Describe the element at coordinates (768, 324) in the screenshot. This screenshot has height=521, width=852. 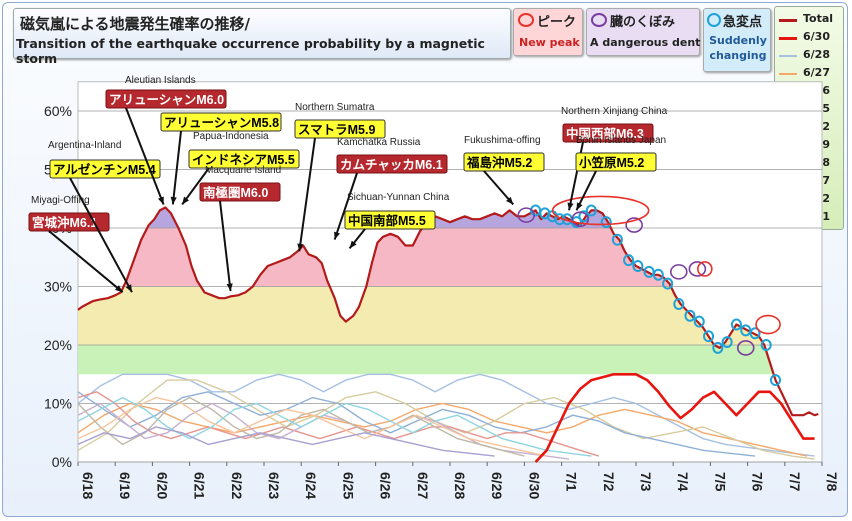
I see `peak-marker` at that location.